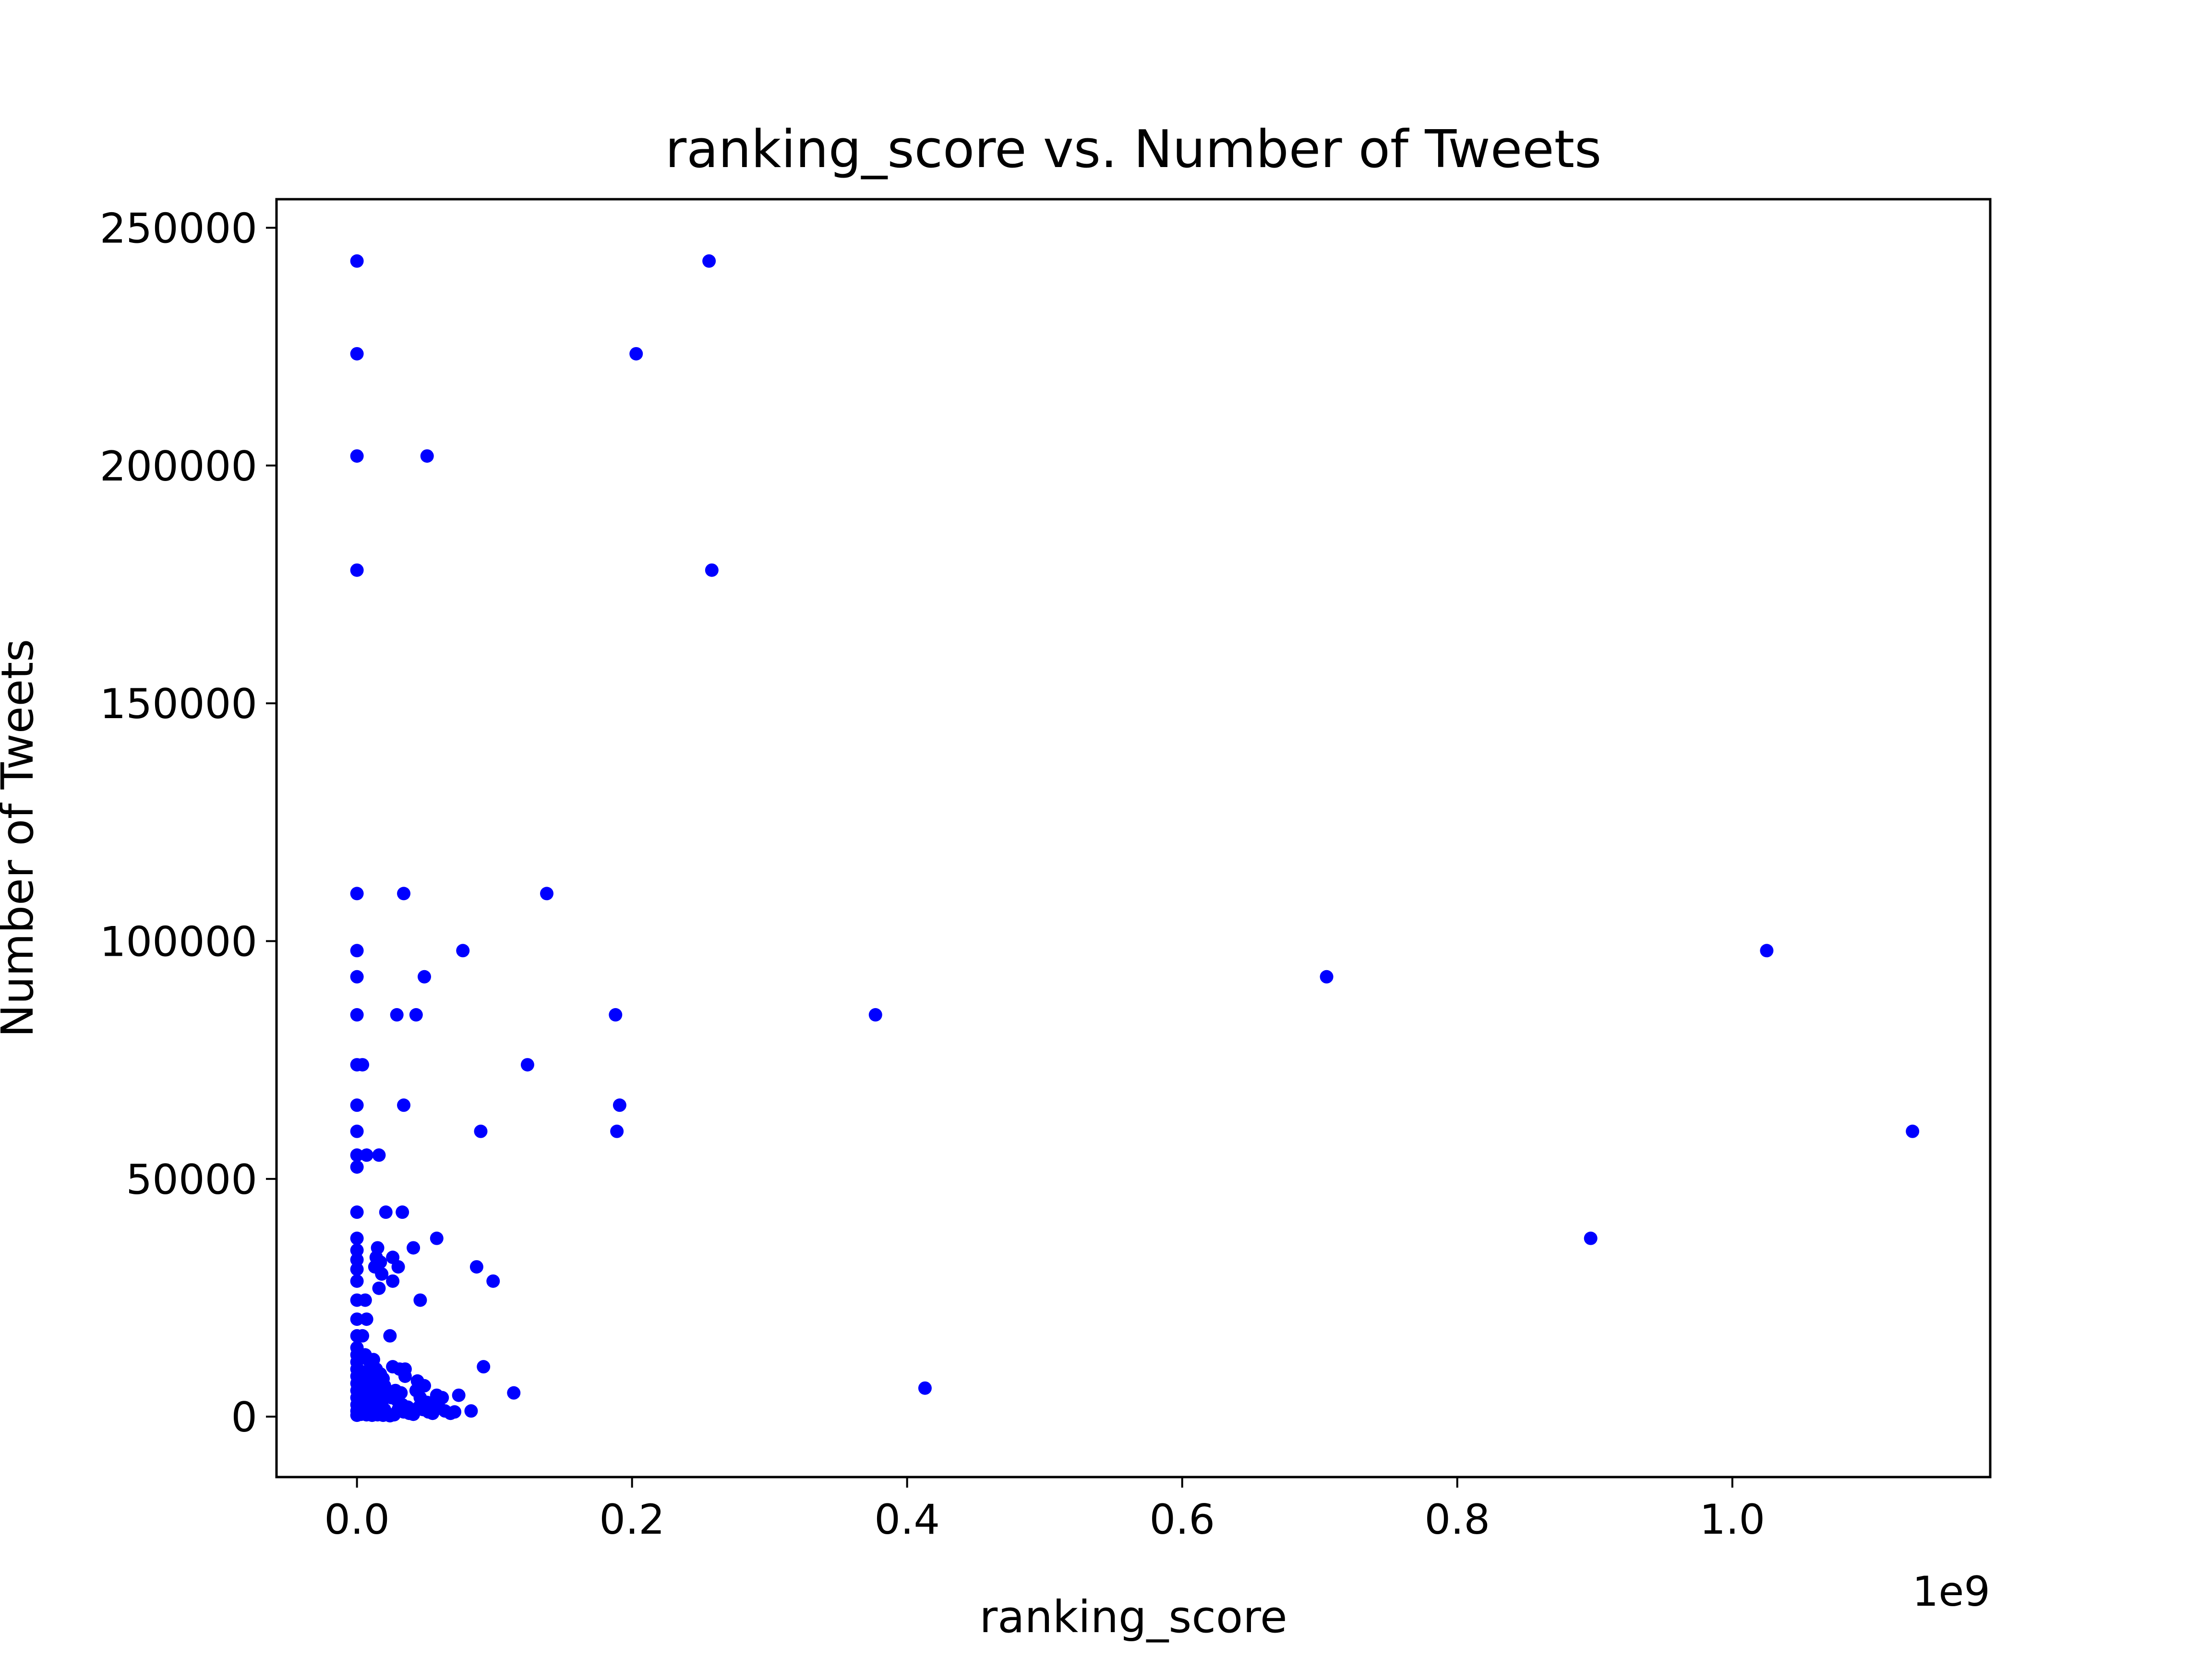 This screenshot has width=2212, height=1659. What do you see at coordinates (179, 228) in the screenshot?
I see `y-tick-label: 250000` at bounding box center [179, 228].